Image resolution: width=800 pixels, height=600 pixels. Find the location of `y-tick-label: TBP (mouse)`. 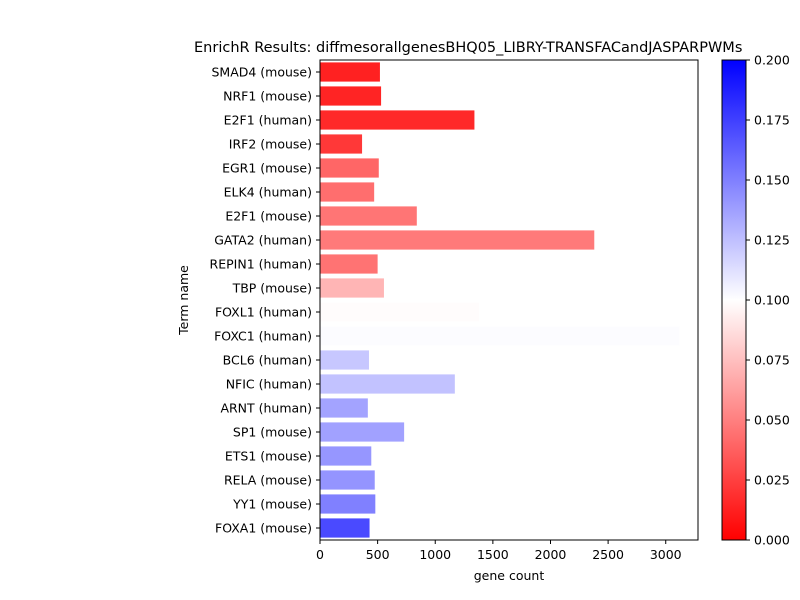

y-tick-label: TBP (mouse) is located at coordinates (272, 288).